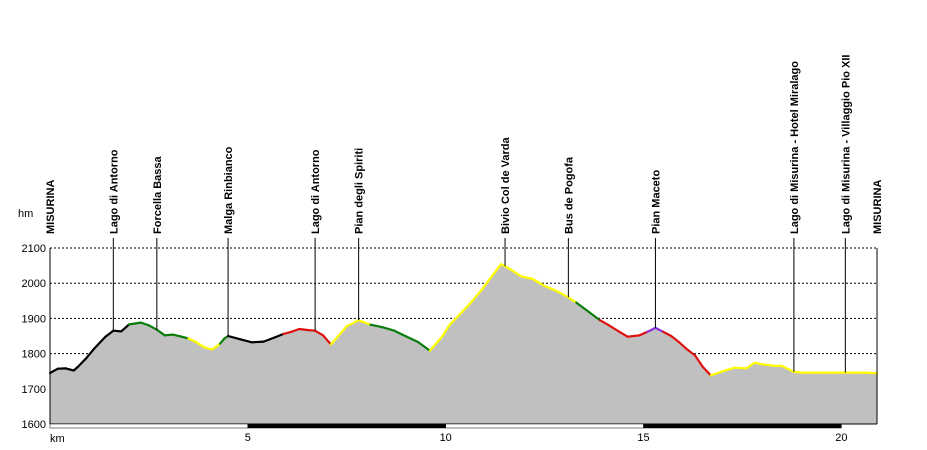 The image size is (927, 450). Describe the element at coordinates (360, 191) in the screenshot. I see `waypoint-label: Pian degli Spiriti` at that location.